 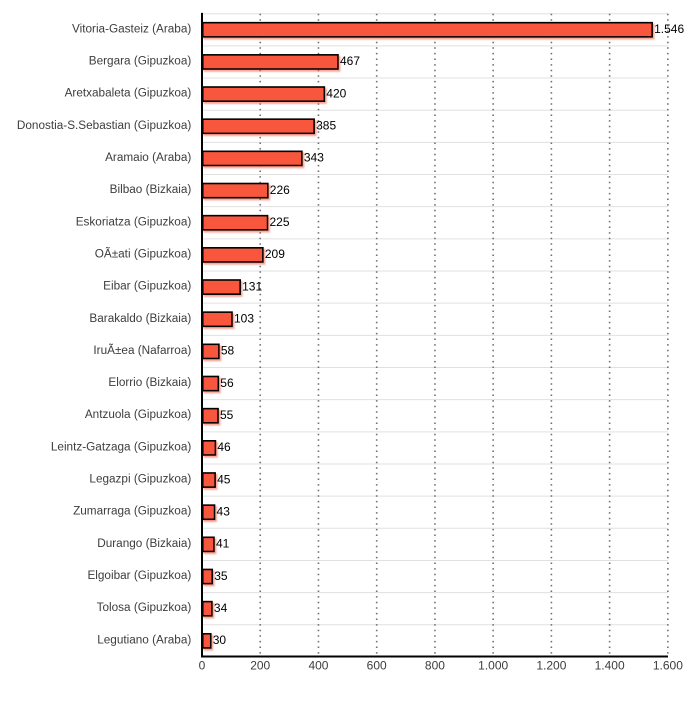 I want to click on svg-text: Eibar (Gipuzkoa), so click(x=147, y=286).